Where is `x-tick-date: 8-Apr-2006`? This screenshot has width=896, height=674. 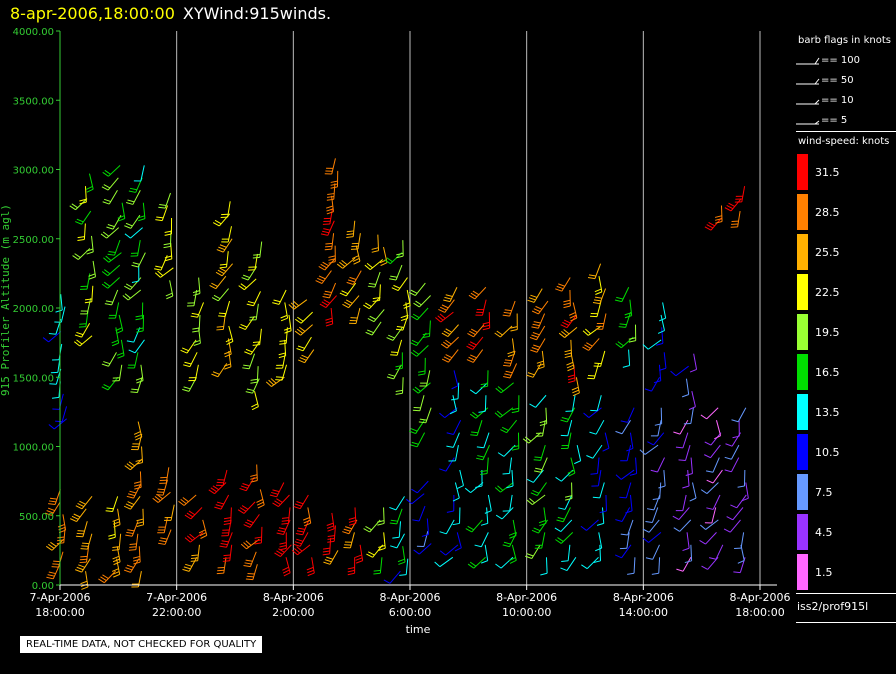 x-tick-date: 8-Apr-2006 is located at coordinates (409, 597).